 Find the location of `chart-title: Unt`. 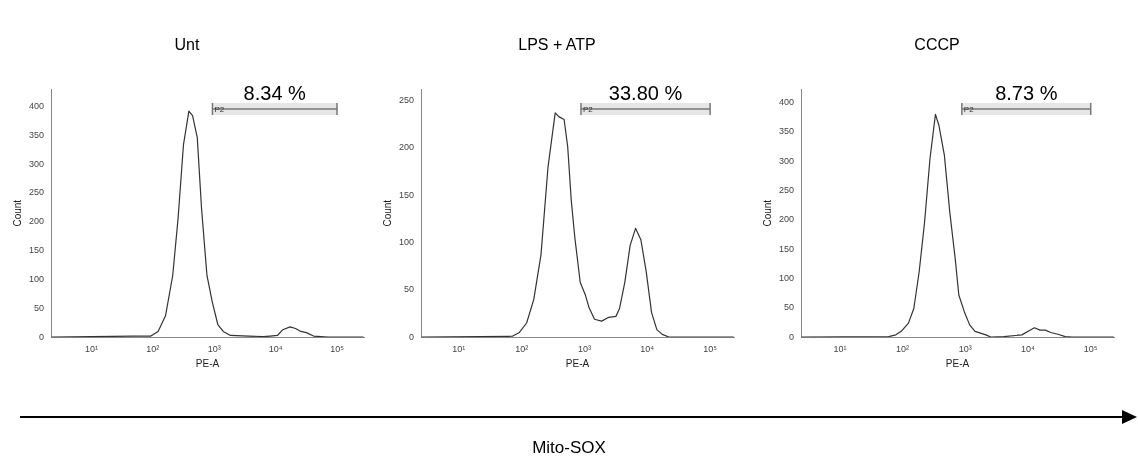

chart-title: Unt is located at coordinates (187, 45).